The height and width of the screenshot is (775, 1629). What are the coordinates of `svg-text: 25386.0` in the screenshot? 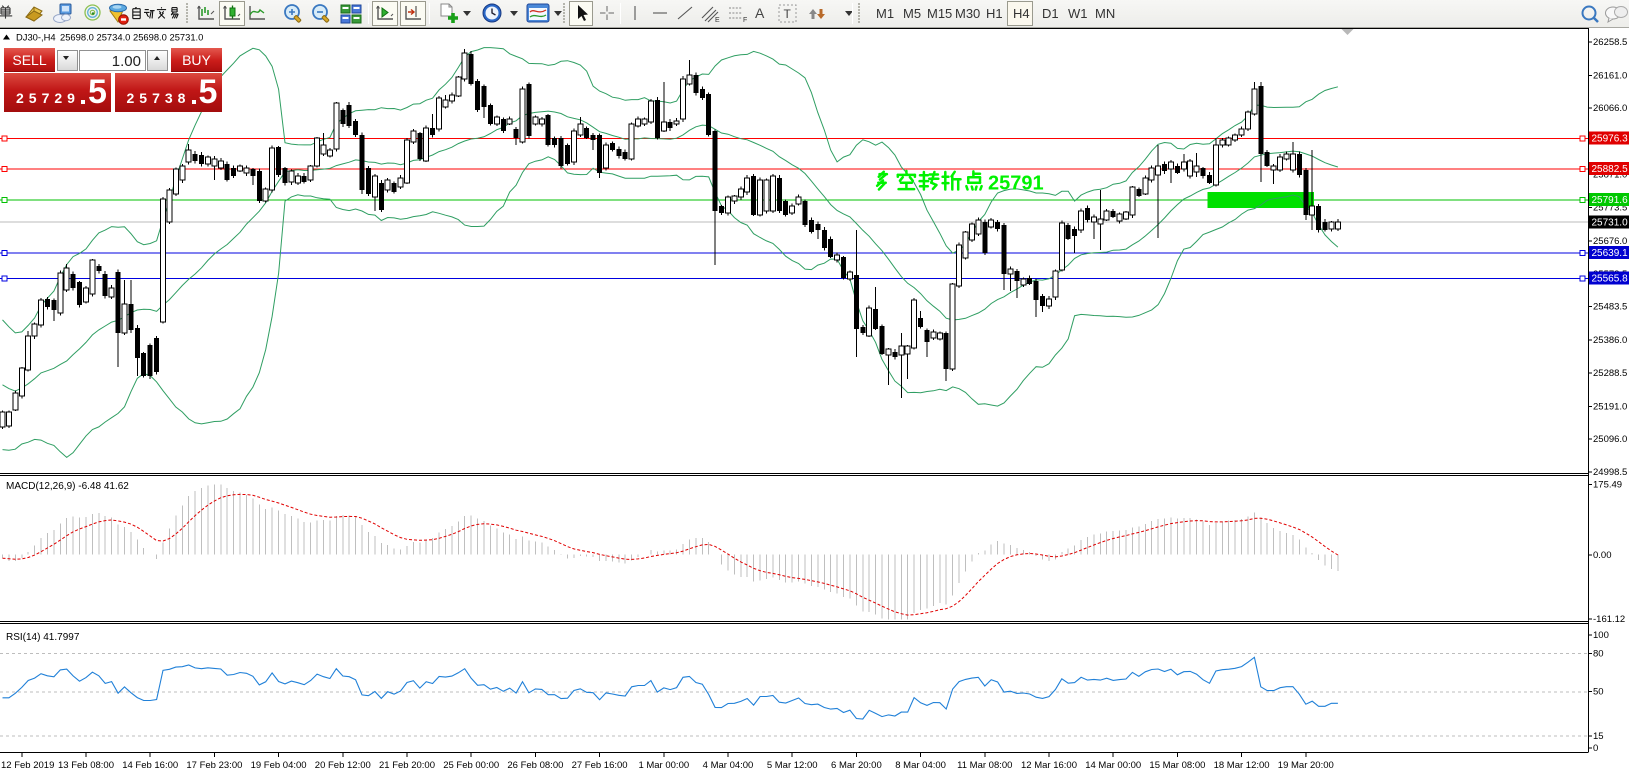 It's located at (1610, 340).